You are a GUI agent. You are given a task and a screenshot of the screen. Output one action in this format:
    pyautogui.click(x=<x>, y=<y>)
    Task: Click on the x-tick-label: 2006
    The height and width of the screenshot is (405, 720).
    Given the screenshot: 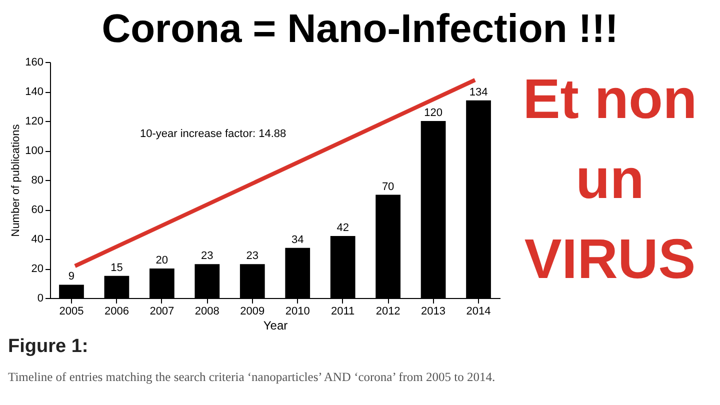 What is the action you would take?
    pyautogui.click(x=116, y=312)
    